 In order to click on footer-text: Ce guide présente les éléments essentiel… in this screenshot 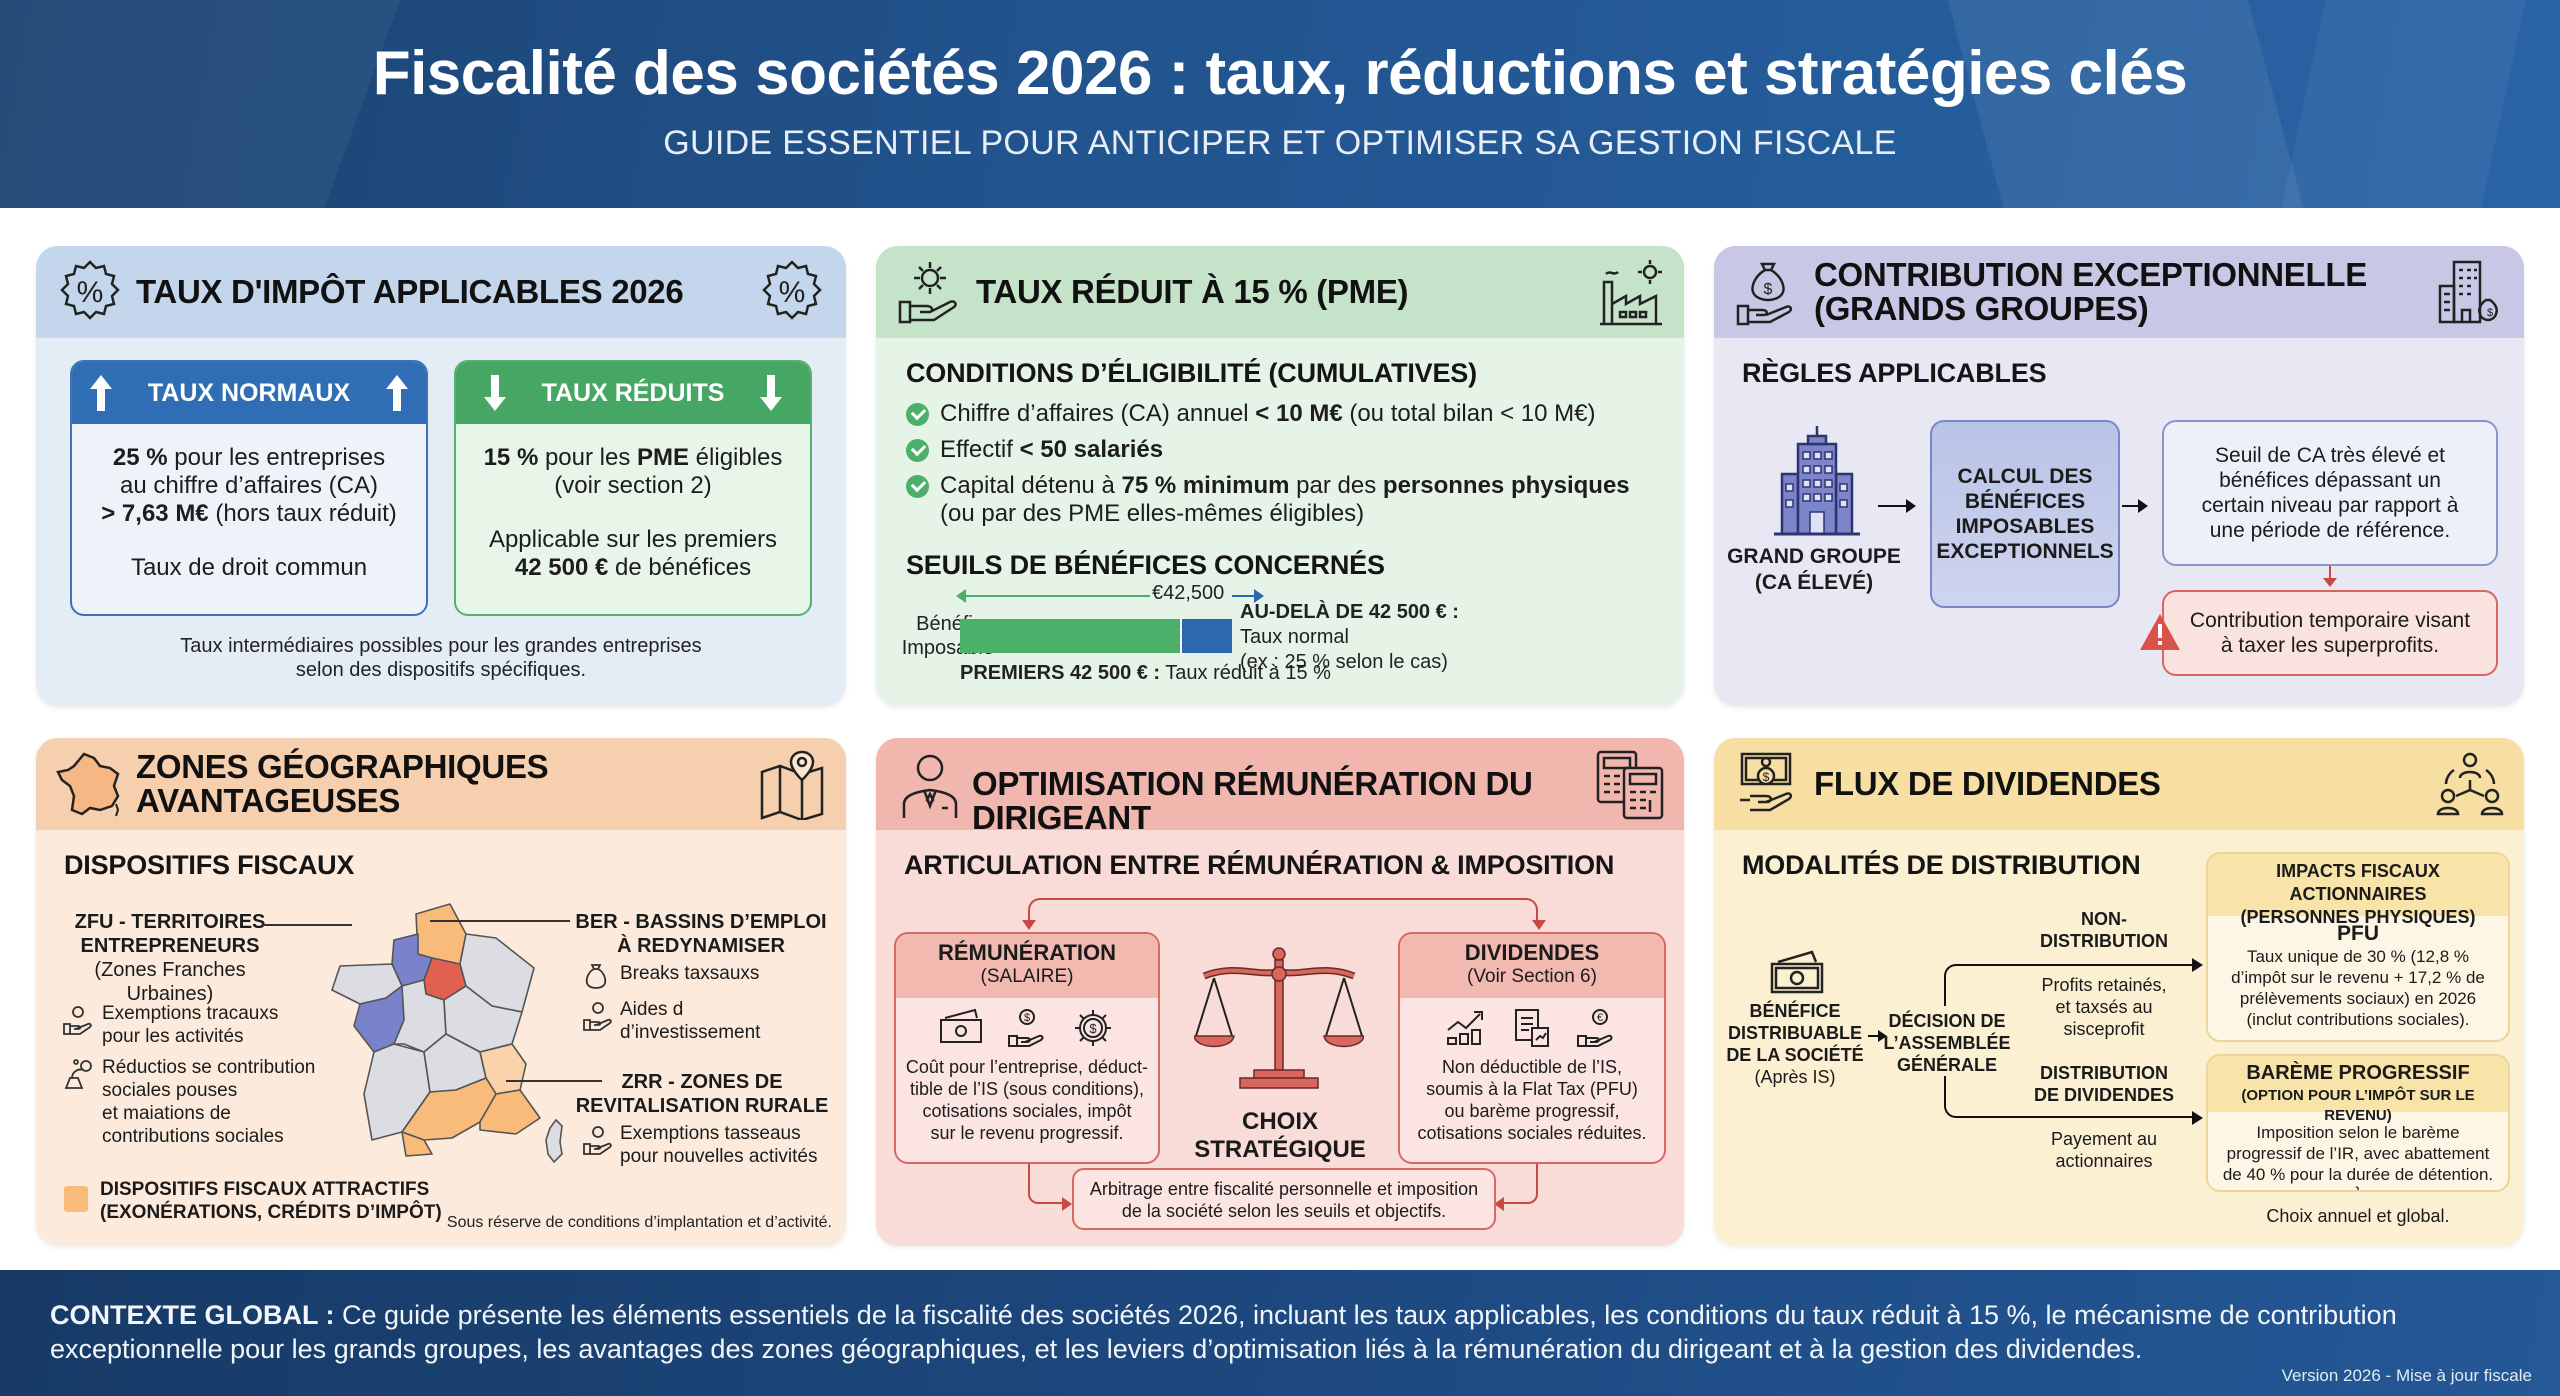, I will do `click(1223, 1332)`.